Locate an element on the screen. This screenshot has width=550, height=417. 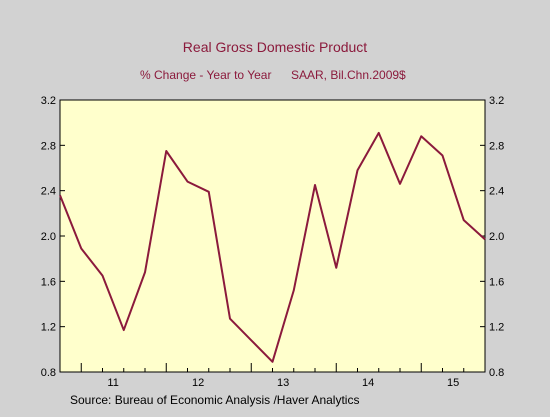
x-tick-label: 14 is located at coordinates (368, 383).